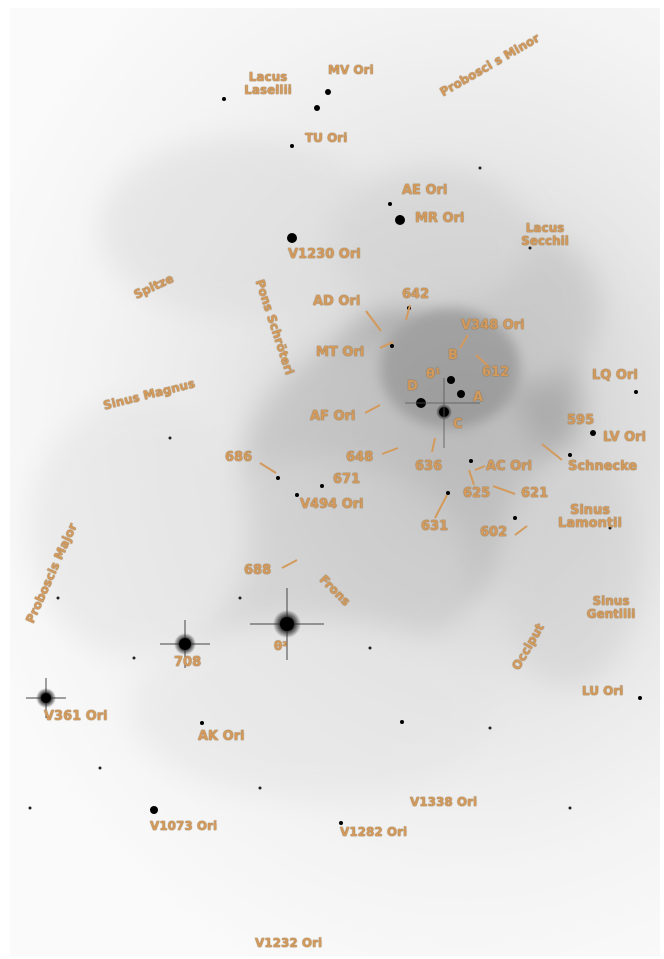 This screenshot has width=664, height=959. What do you see at coordinates (477, 493) in the screenshot?
I see `label-625: 625` at bounding box center [477, 493].